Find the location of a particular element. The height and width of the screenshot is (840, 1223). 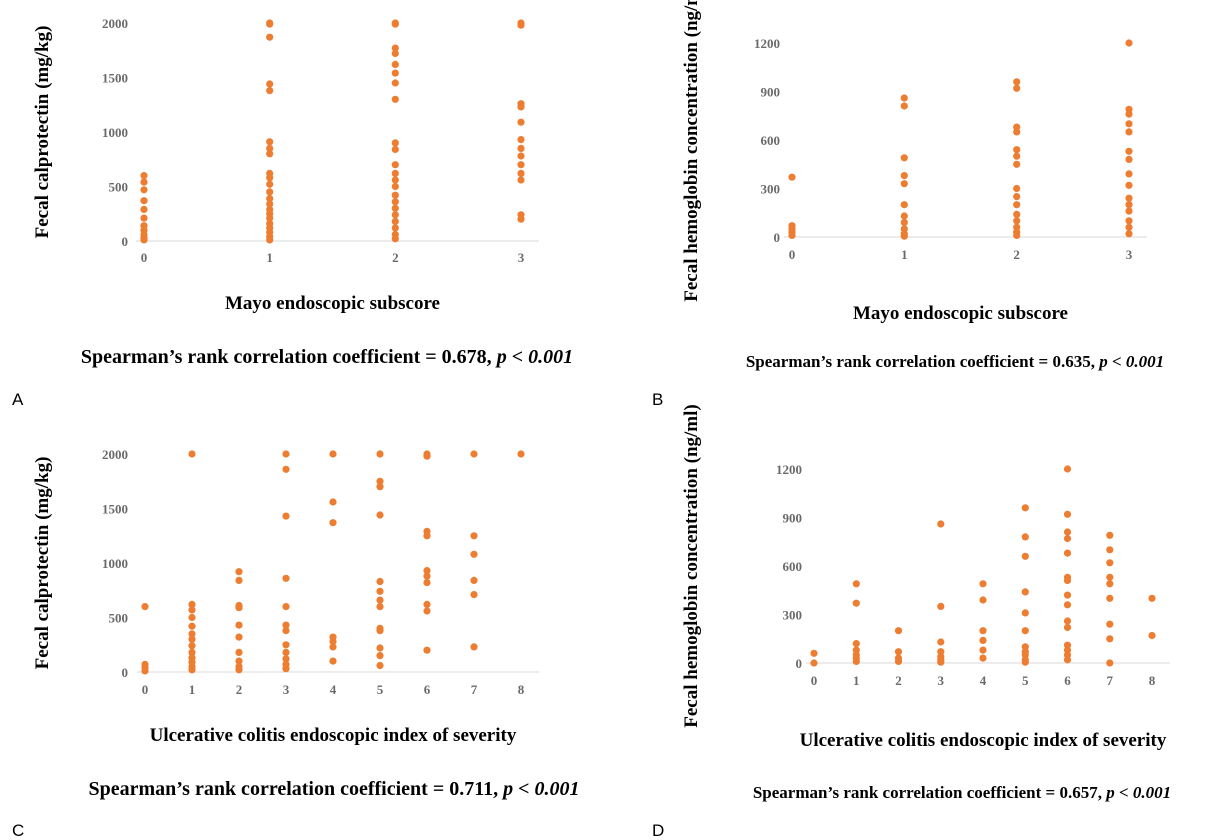

x-tick-label: 7 is located at coordinates (474, 689).